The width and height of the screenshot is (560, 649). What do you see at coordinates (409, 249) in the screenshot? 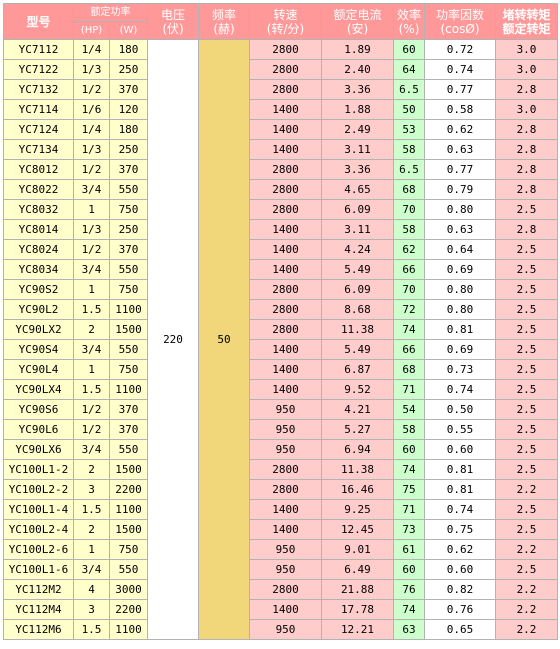
I see `cell-efficiency: 62` at bounding box center [409, 249].